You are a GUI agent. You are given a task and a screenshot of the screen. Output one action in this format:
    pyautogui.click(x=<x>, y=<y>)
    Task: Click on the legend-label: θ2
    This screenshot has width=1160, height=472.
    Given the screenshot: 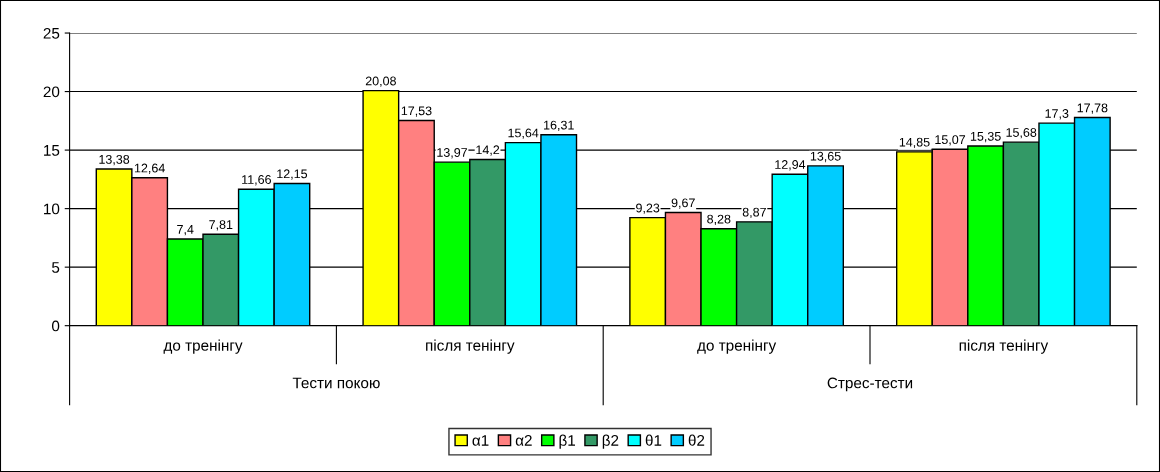 What is the action you would take?
    pyautogui.click(x=696, y=440)
    